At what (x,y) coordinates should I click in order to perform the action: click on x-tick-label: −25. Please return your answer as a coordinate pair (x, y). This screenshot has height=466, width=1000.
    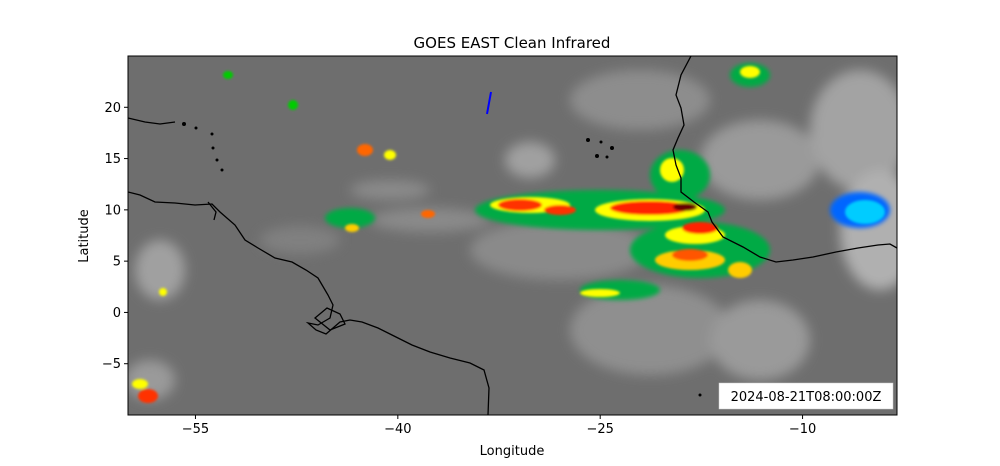
    Looking at the image, I should click on (599, 429).